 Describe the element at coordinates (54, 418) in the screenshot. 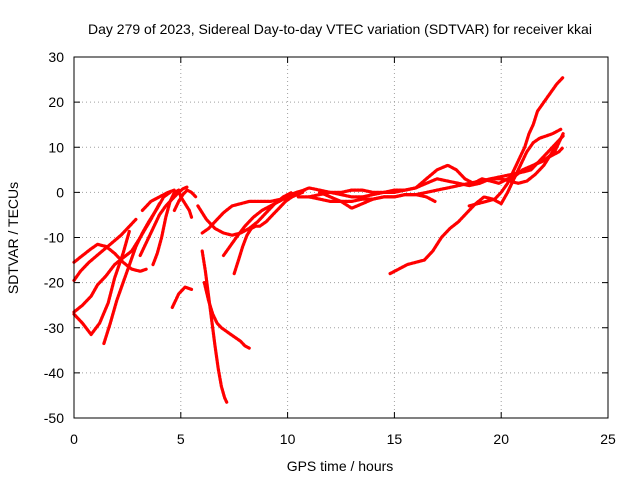

I see `y-tick-label: -50` at that location.